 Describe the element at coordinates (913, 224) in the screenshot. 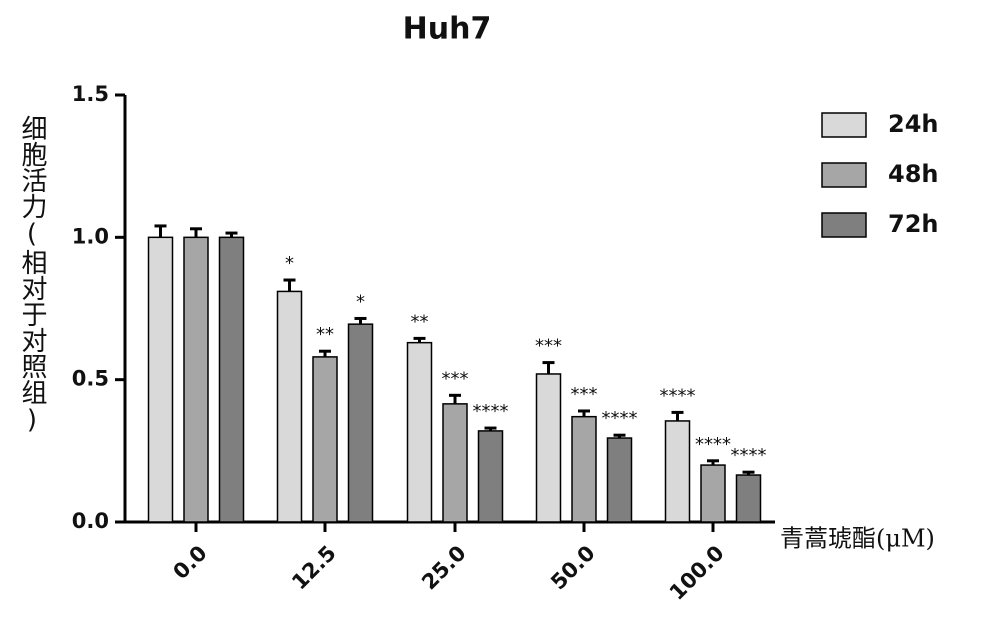

I see `legend-label: 72h` at that location.